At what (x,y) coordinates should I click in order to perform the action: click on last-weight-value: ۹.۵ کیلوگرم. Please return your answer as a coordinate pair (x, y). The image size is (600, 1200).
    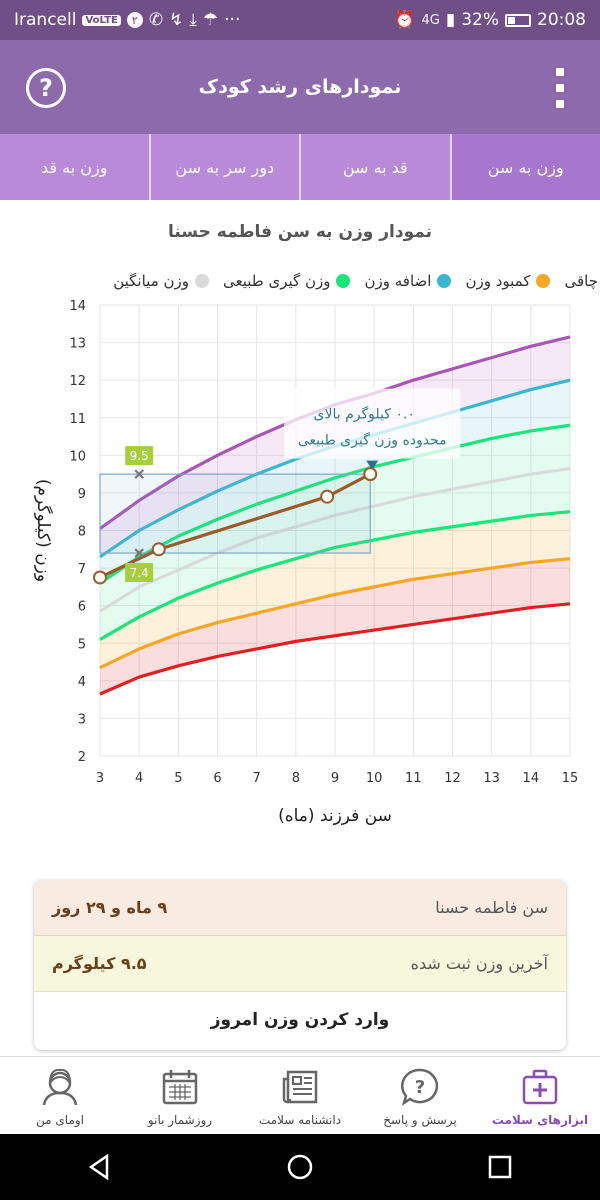
    Looking at the image, I should click on (99, 963).